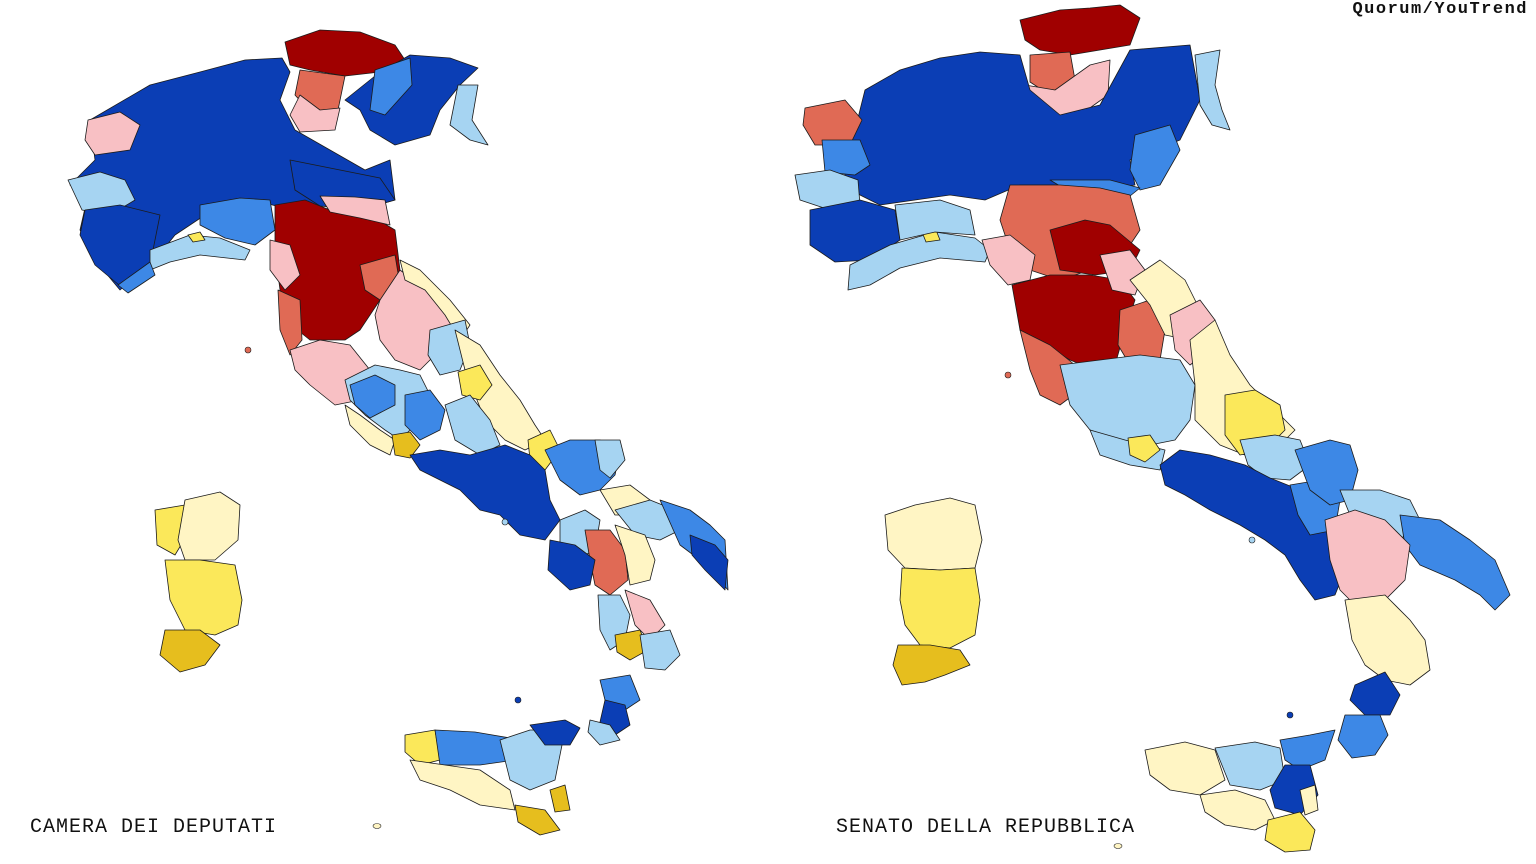 The image size is (1536, 864). Describe the element at coordinates (919, 261) in the screenshot. I see `s-region-liguria` at that location.